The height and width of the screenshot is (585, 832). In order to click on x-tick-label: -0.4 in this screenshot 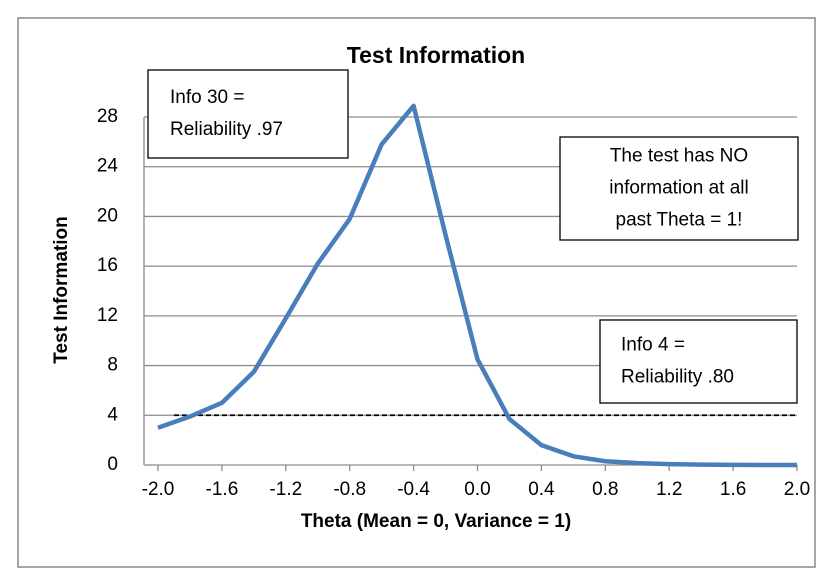, I will do `click(413, 489)`.